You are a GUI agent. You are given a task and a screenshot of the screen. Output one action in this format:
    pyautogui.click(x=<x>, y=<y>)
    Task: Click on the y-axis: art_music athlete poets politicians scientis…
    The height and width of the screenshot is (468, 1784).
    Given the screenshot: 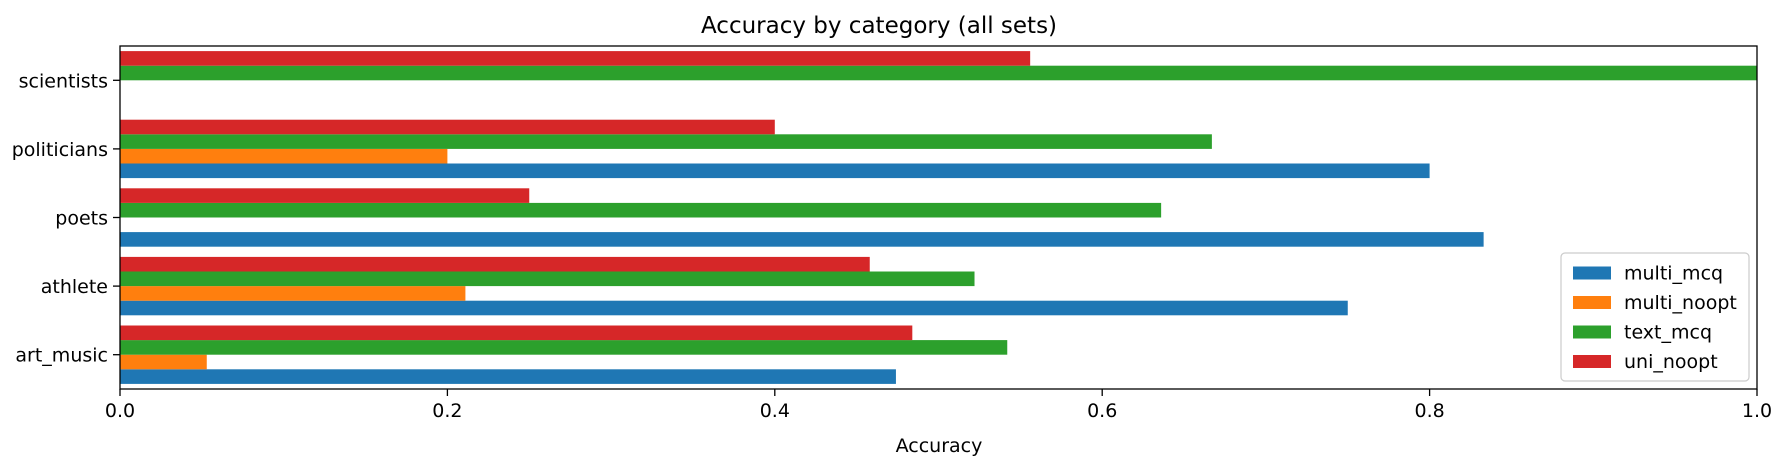 What is the action you would take?
    pyautogui.click(x=66, y=218)
    